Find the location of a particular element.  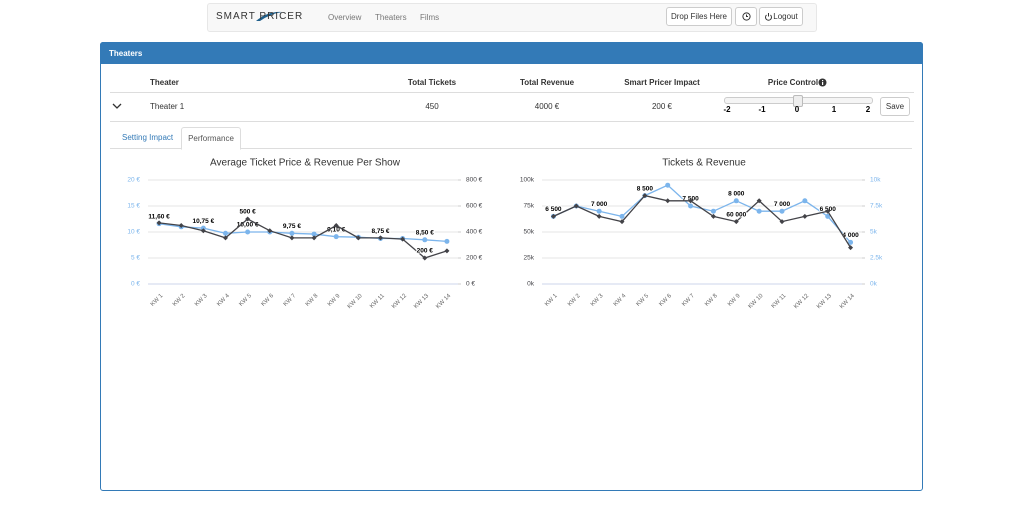

y2-tick-label: 2.5k is located at coordinates (876, 258).